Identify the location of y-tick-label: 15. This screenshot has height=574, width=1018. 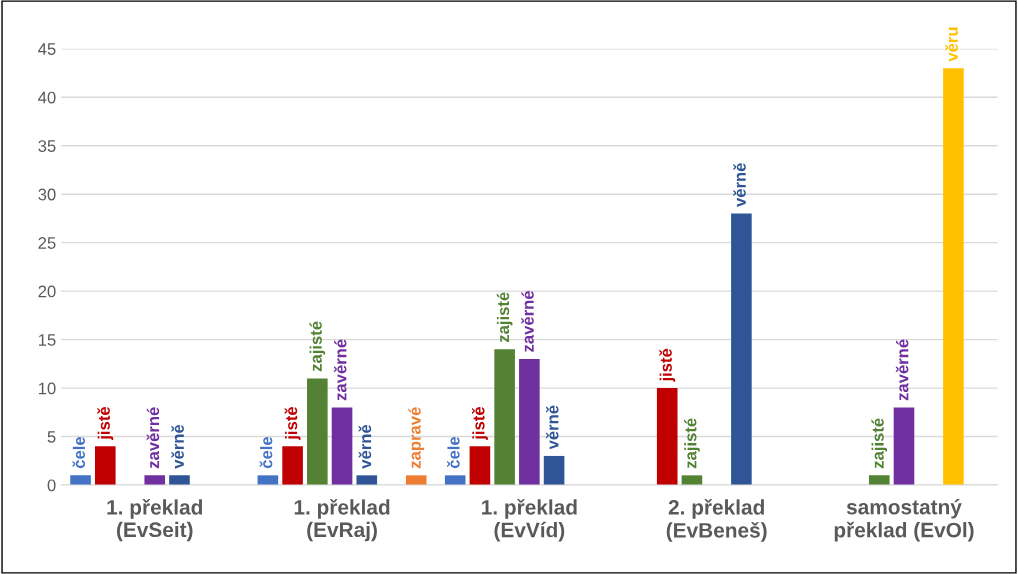
(47, 340).